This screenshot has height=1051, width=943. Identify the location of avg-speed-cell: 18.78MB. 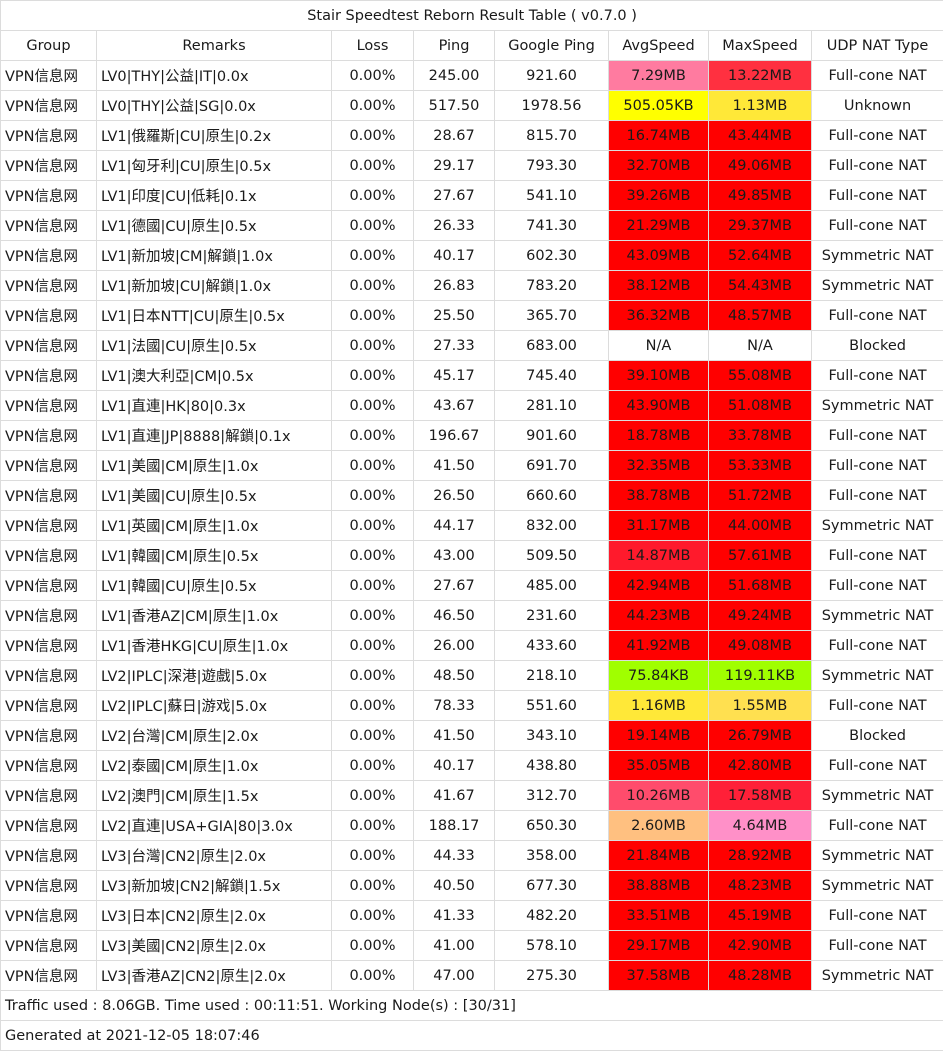
(659, 436).